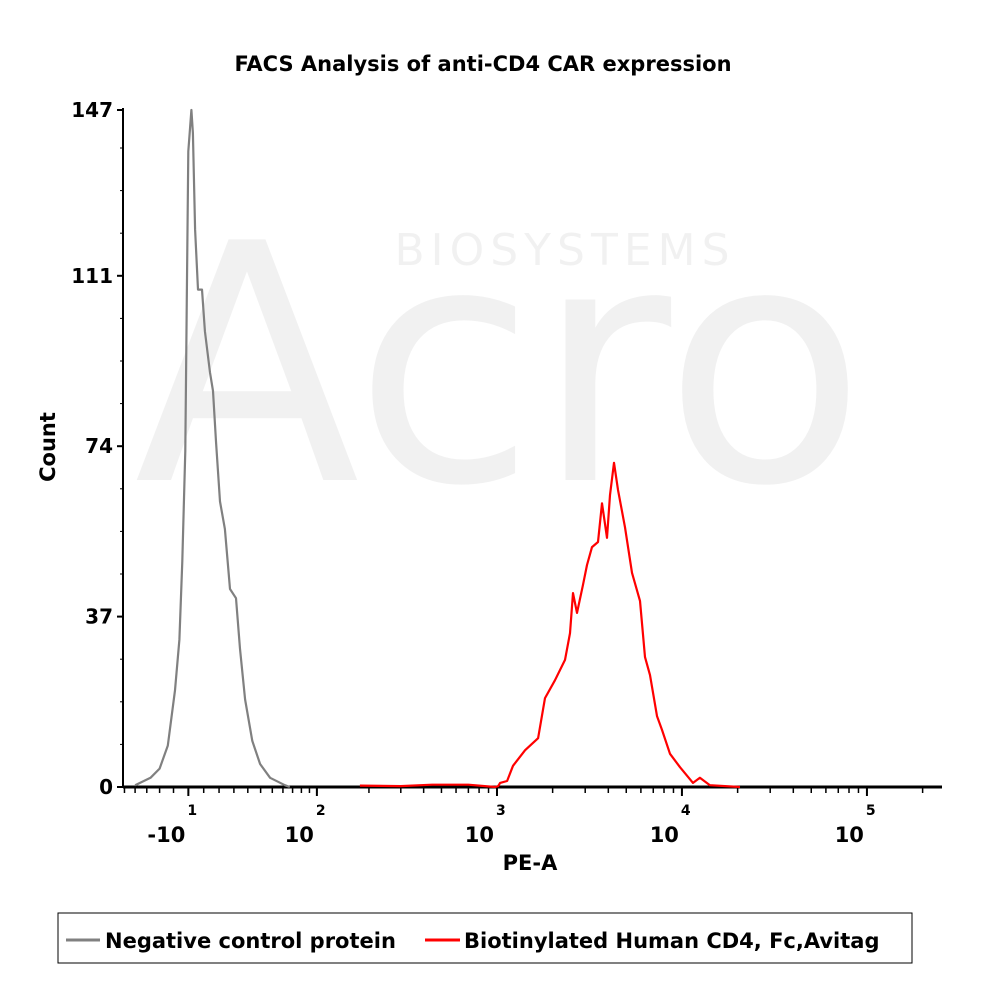 The image size is (1000, 1005). Describe the element at coordinates (321, 811) in the screenshot. I see `x-tick-label-exponent: 2` at that location.